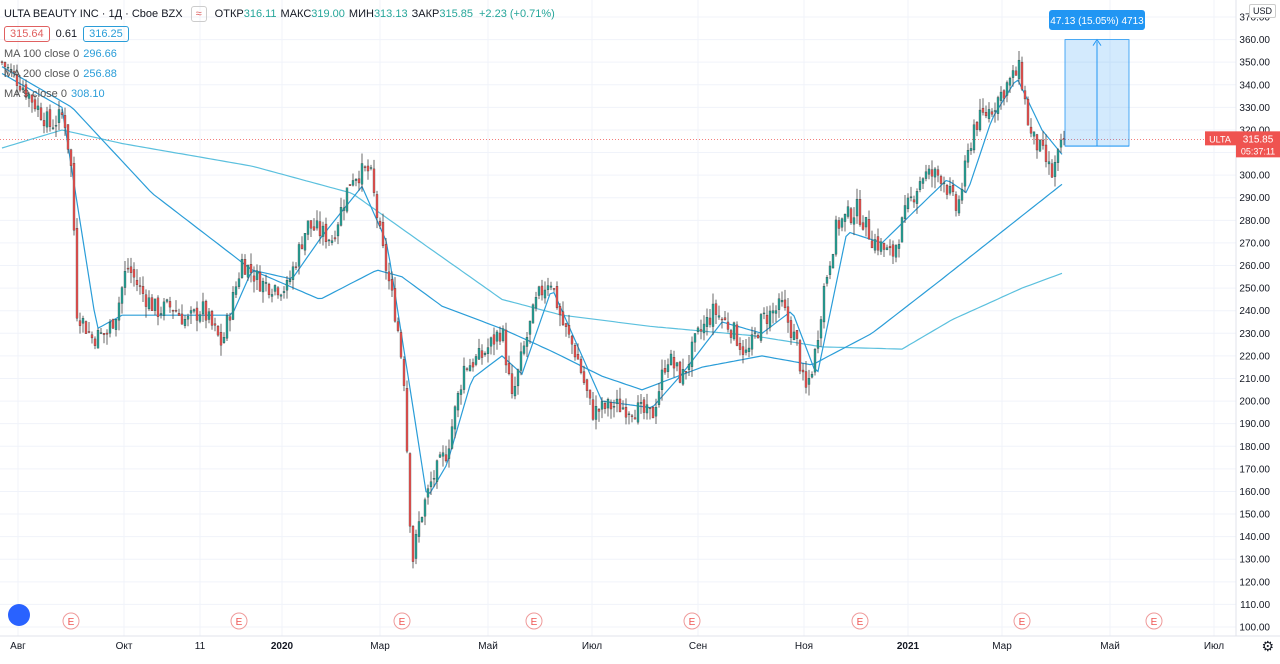  I want to click on indicator-row-ma100: MA 100 close 0 296.66, so click(279, 54).